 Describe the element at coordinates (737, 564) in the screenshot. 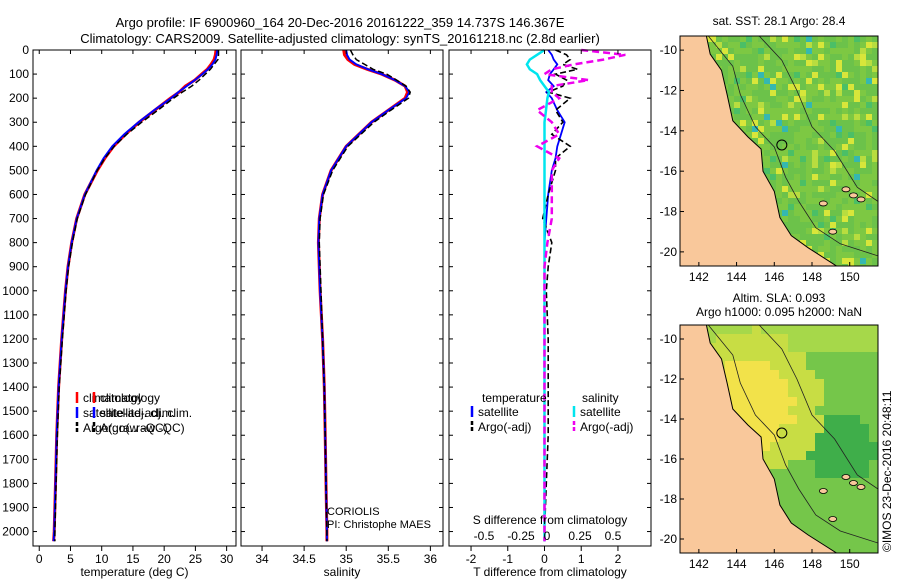

I see `map-x-tick-label: 144` at that location.